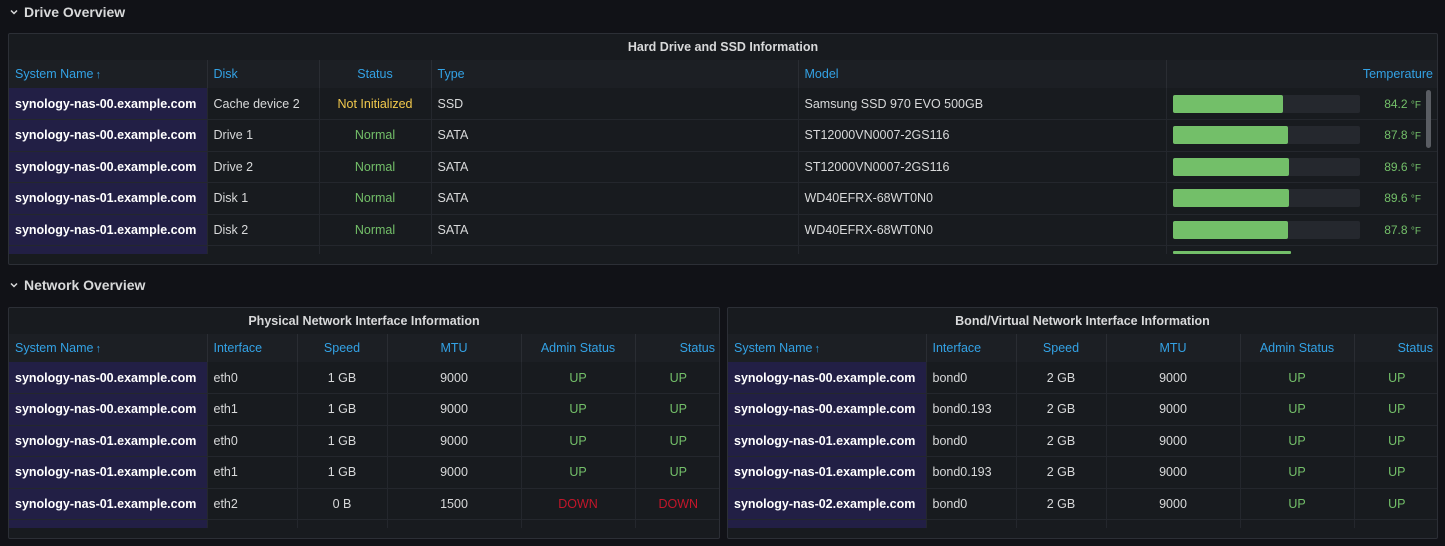 Image resolution: width=1445 pixels, height=546 pixels. I want to click on model-cell: ST12000VN0007-2GS116, so click(982, 167).